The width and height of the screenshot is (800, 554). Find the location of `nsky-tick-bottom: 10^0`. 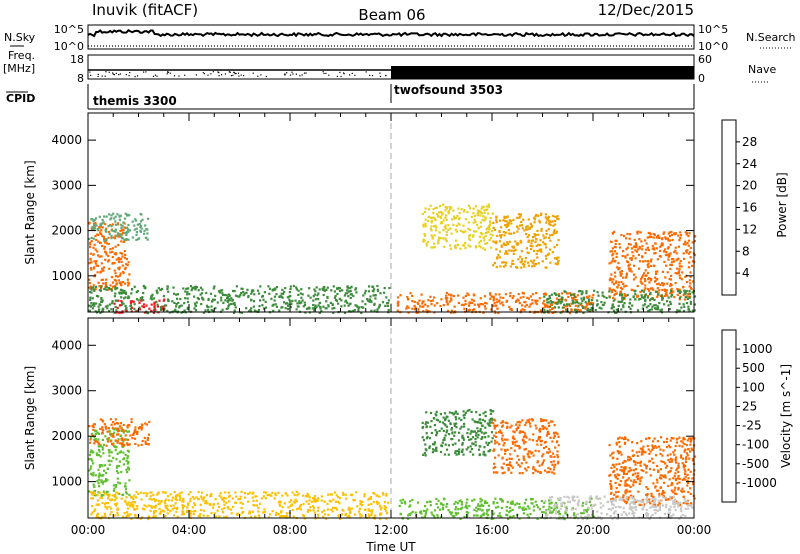

nsky-tick-bottom: 10^0 is located at coordinates (69, 46).